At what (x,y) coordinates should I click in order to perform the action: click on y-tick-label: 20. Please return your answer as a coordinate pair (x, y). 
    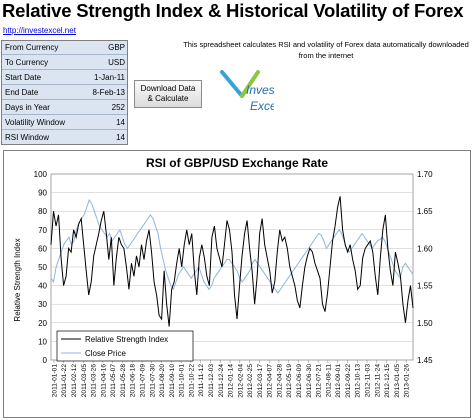
    Looking at the image, I should click on (42, 323).